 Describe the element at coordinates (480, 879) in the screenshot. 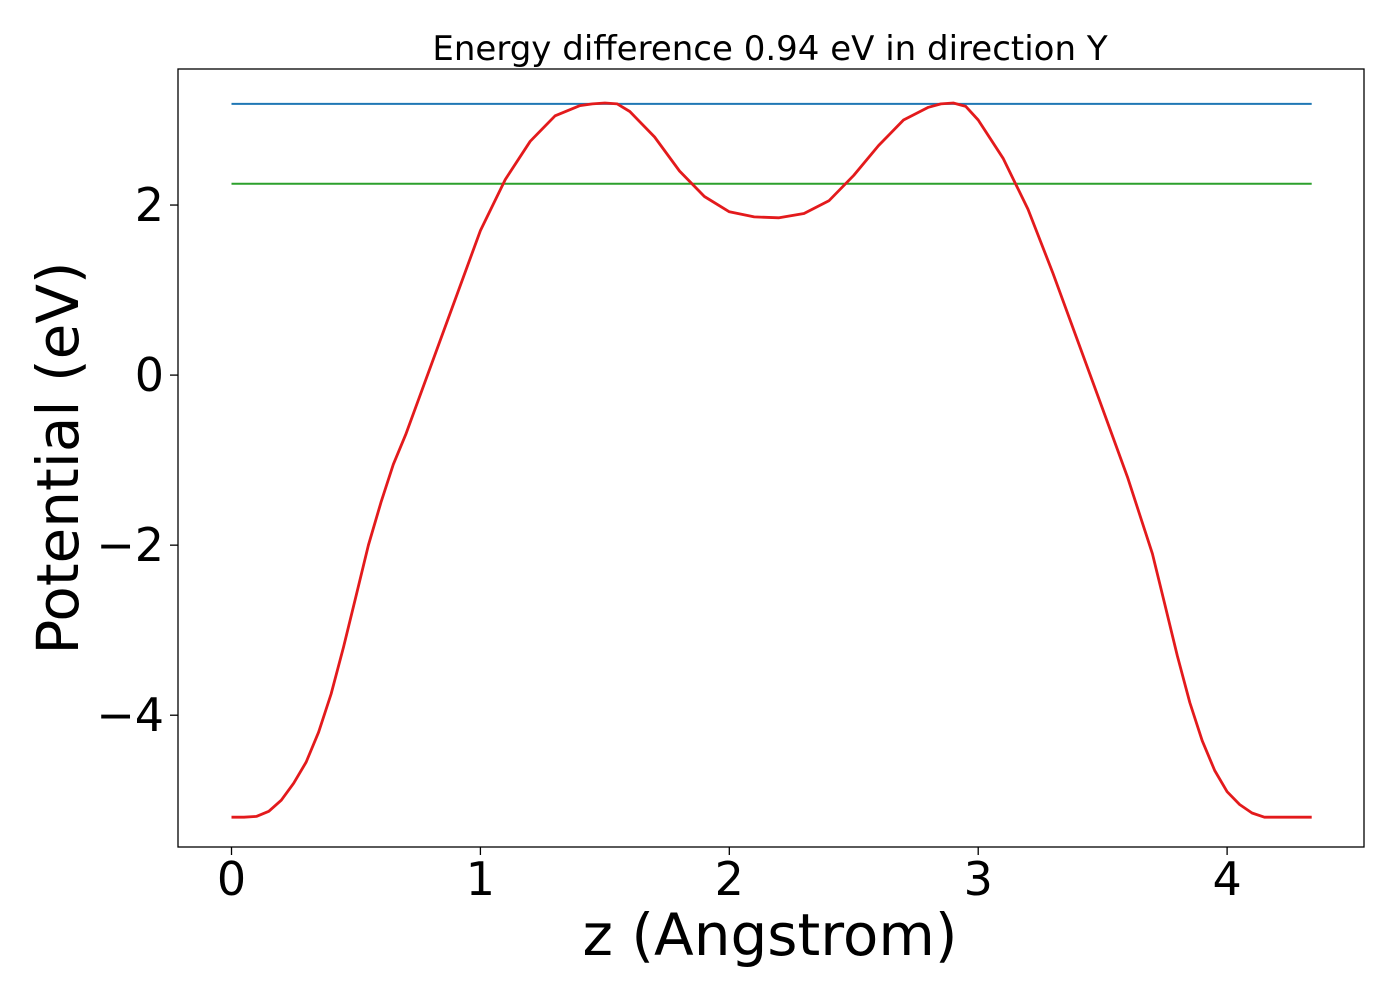

I see `x-tick-label: 1` at that location.